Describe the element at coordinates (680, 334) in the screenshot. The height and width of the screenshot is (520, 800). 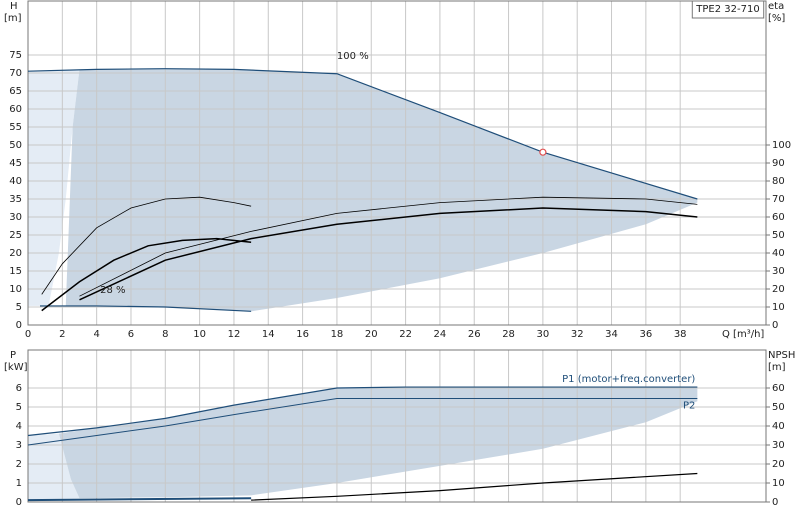
I see `x-tick-label: 38` at that location.